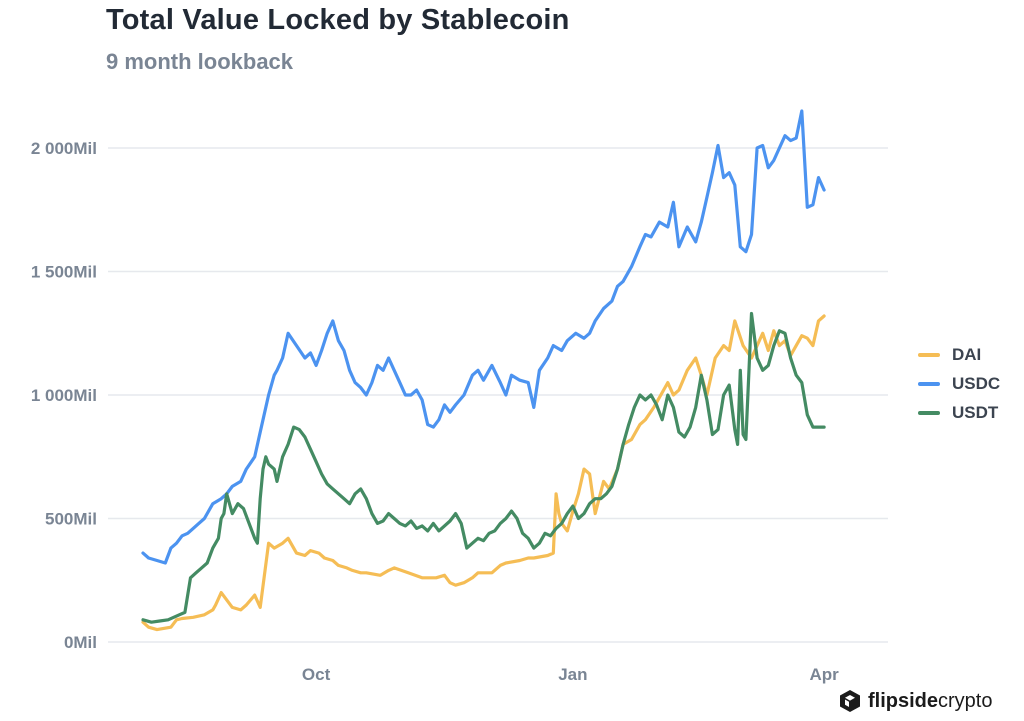 This screenshot has width=1024, height=721. I want to click on chart-title: Total Value Locked by Stablecoin, so click(338, 20).